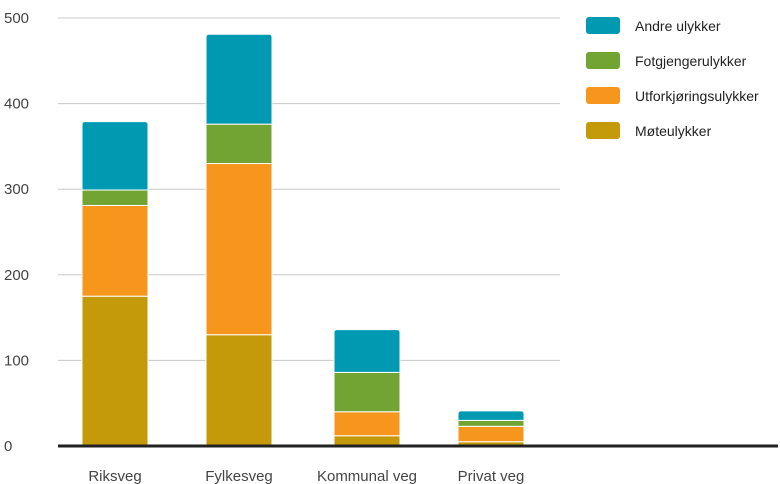 The image size is (780, 484). I want to click on y-tick-label: 200, so click(16, 275).